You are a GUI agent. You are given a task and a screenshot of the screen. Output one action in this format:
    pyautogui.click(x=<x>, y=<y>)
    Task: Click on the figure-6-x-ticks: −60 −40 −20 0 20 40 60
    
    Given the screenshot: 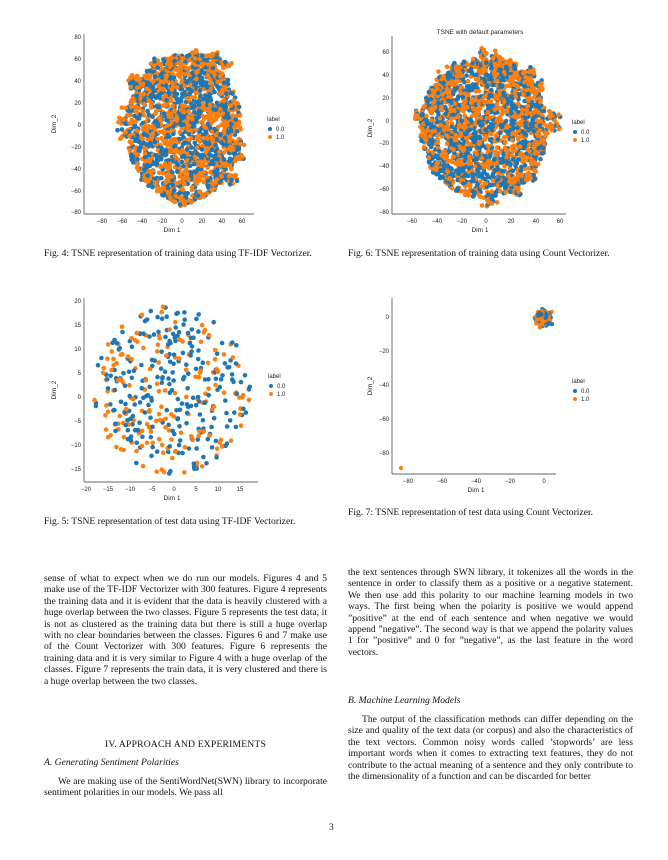 What is the action you would take?
    pyautogui.click(x=485, y=222)
    